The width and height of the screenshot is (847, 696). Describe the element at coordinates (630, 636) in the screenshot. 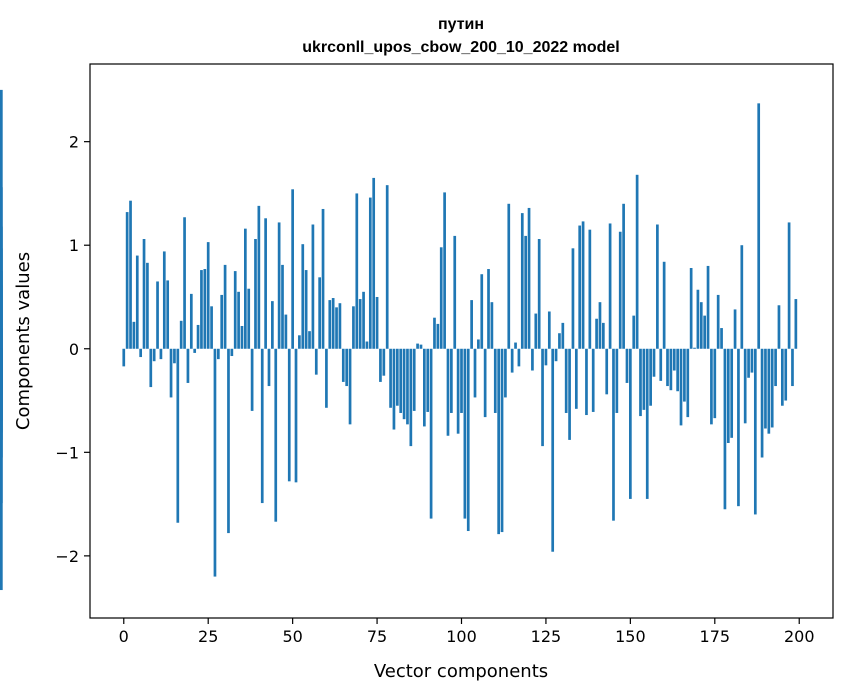

I see `x-tick-label: 150` at that location.